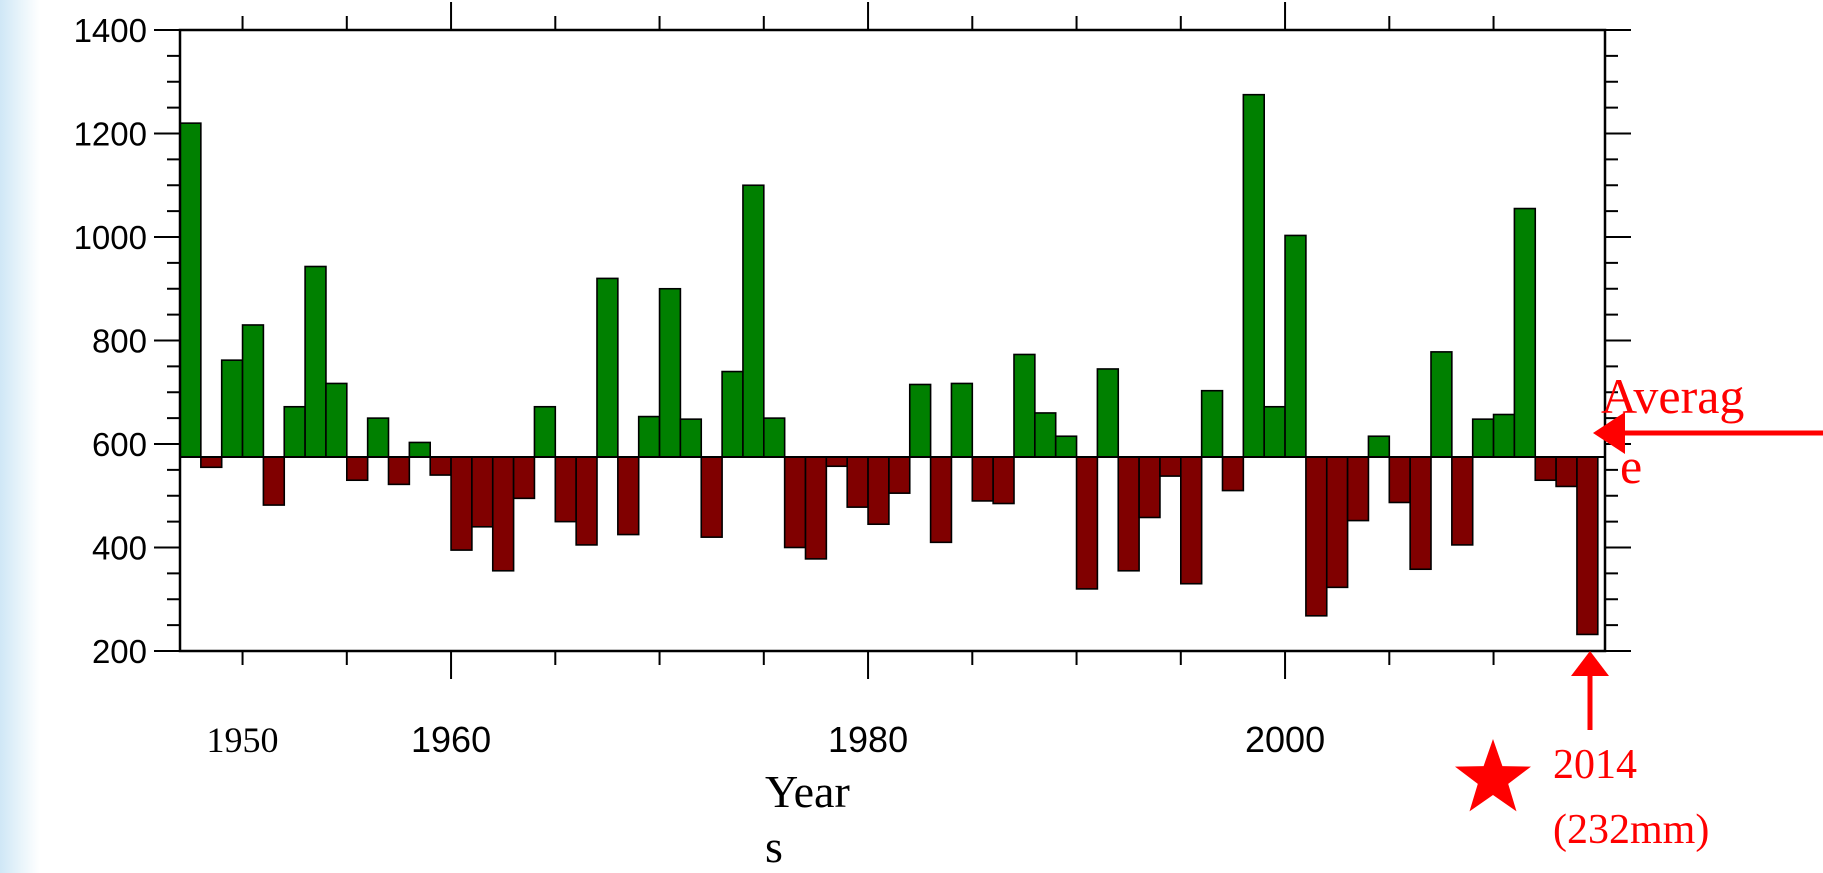 Image resolution: width=1823 pixels, height=873 pixels. I want to click on star-icon, so click(1493, 775).